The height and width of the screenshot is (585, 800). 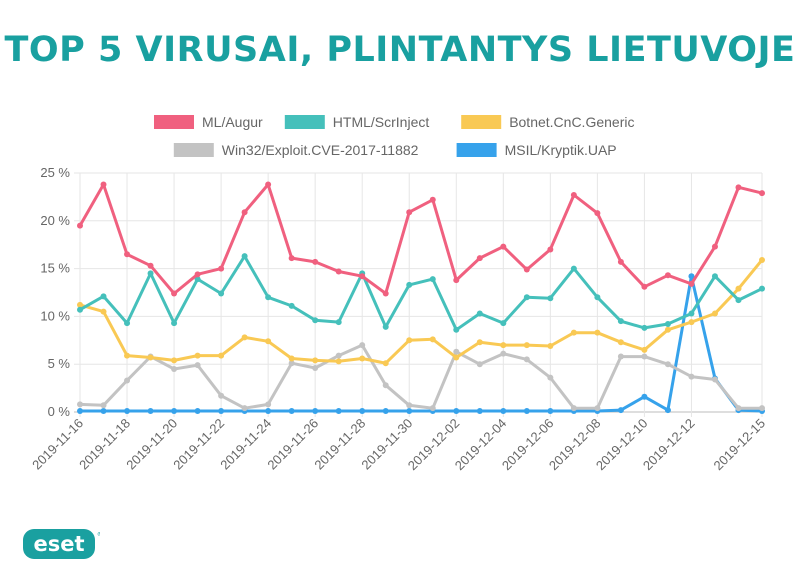 I want to click on legend-item: Win32/Exploit.CVE-2017-11882, so click(x=296, y=150).